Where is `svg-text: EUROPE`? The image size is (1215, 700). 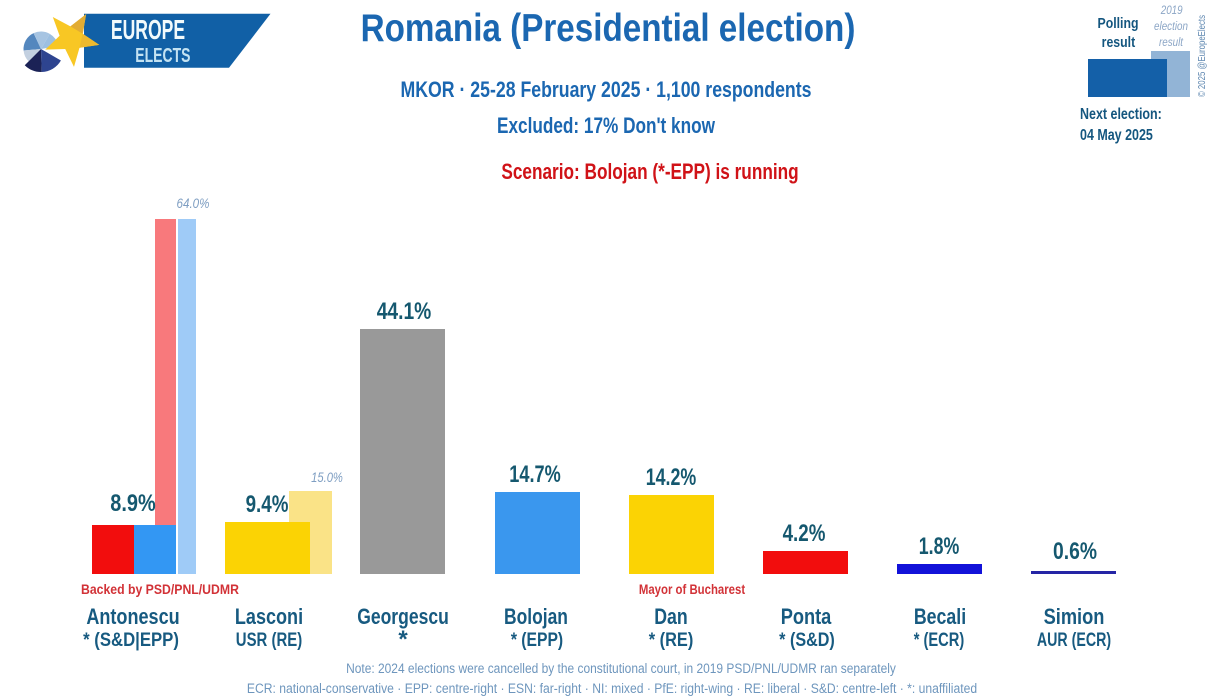 svg-text: EUROPE is located at coordinates (148, 29).